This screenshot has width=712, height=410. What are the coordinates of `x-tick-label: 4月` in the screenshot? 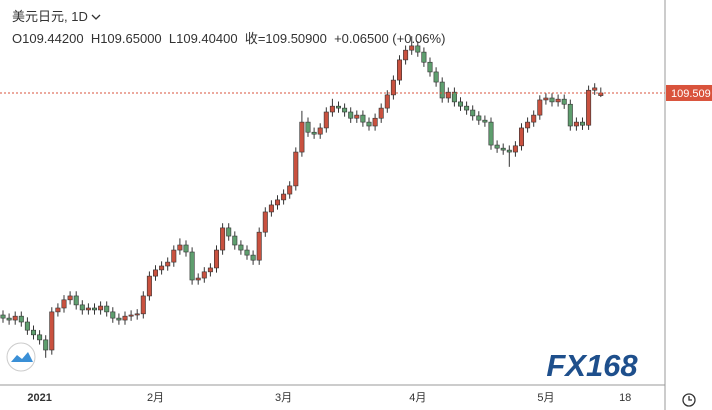 It's located at (417, 398).